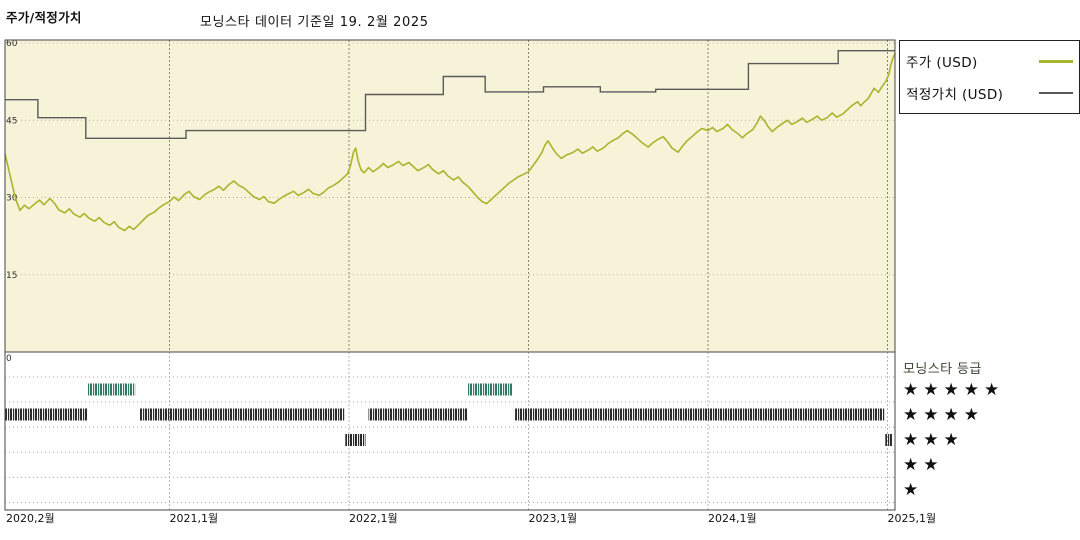  Describe the element at coordinates (314, 22) in the screenshot. I see `page-title: 모닝스타 데이터 기준일 19. 2월 2025` at that location.